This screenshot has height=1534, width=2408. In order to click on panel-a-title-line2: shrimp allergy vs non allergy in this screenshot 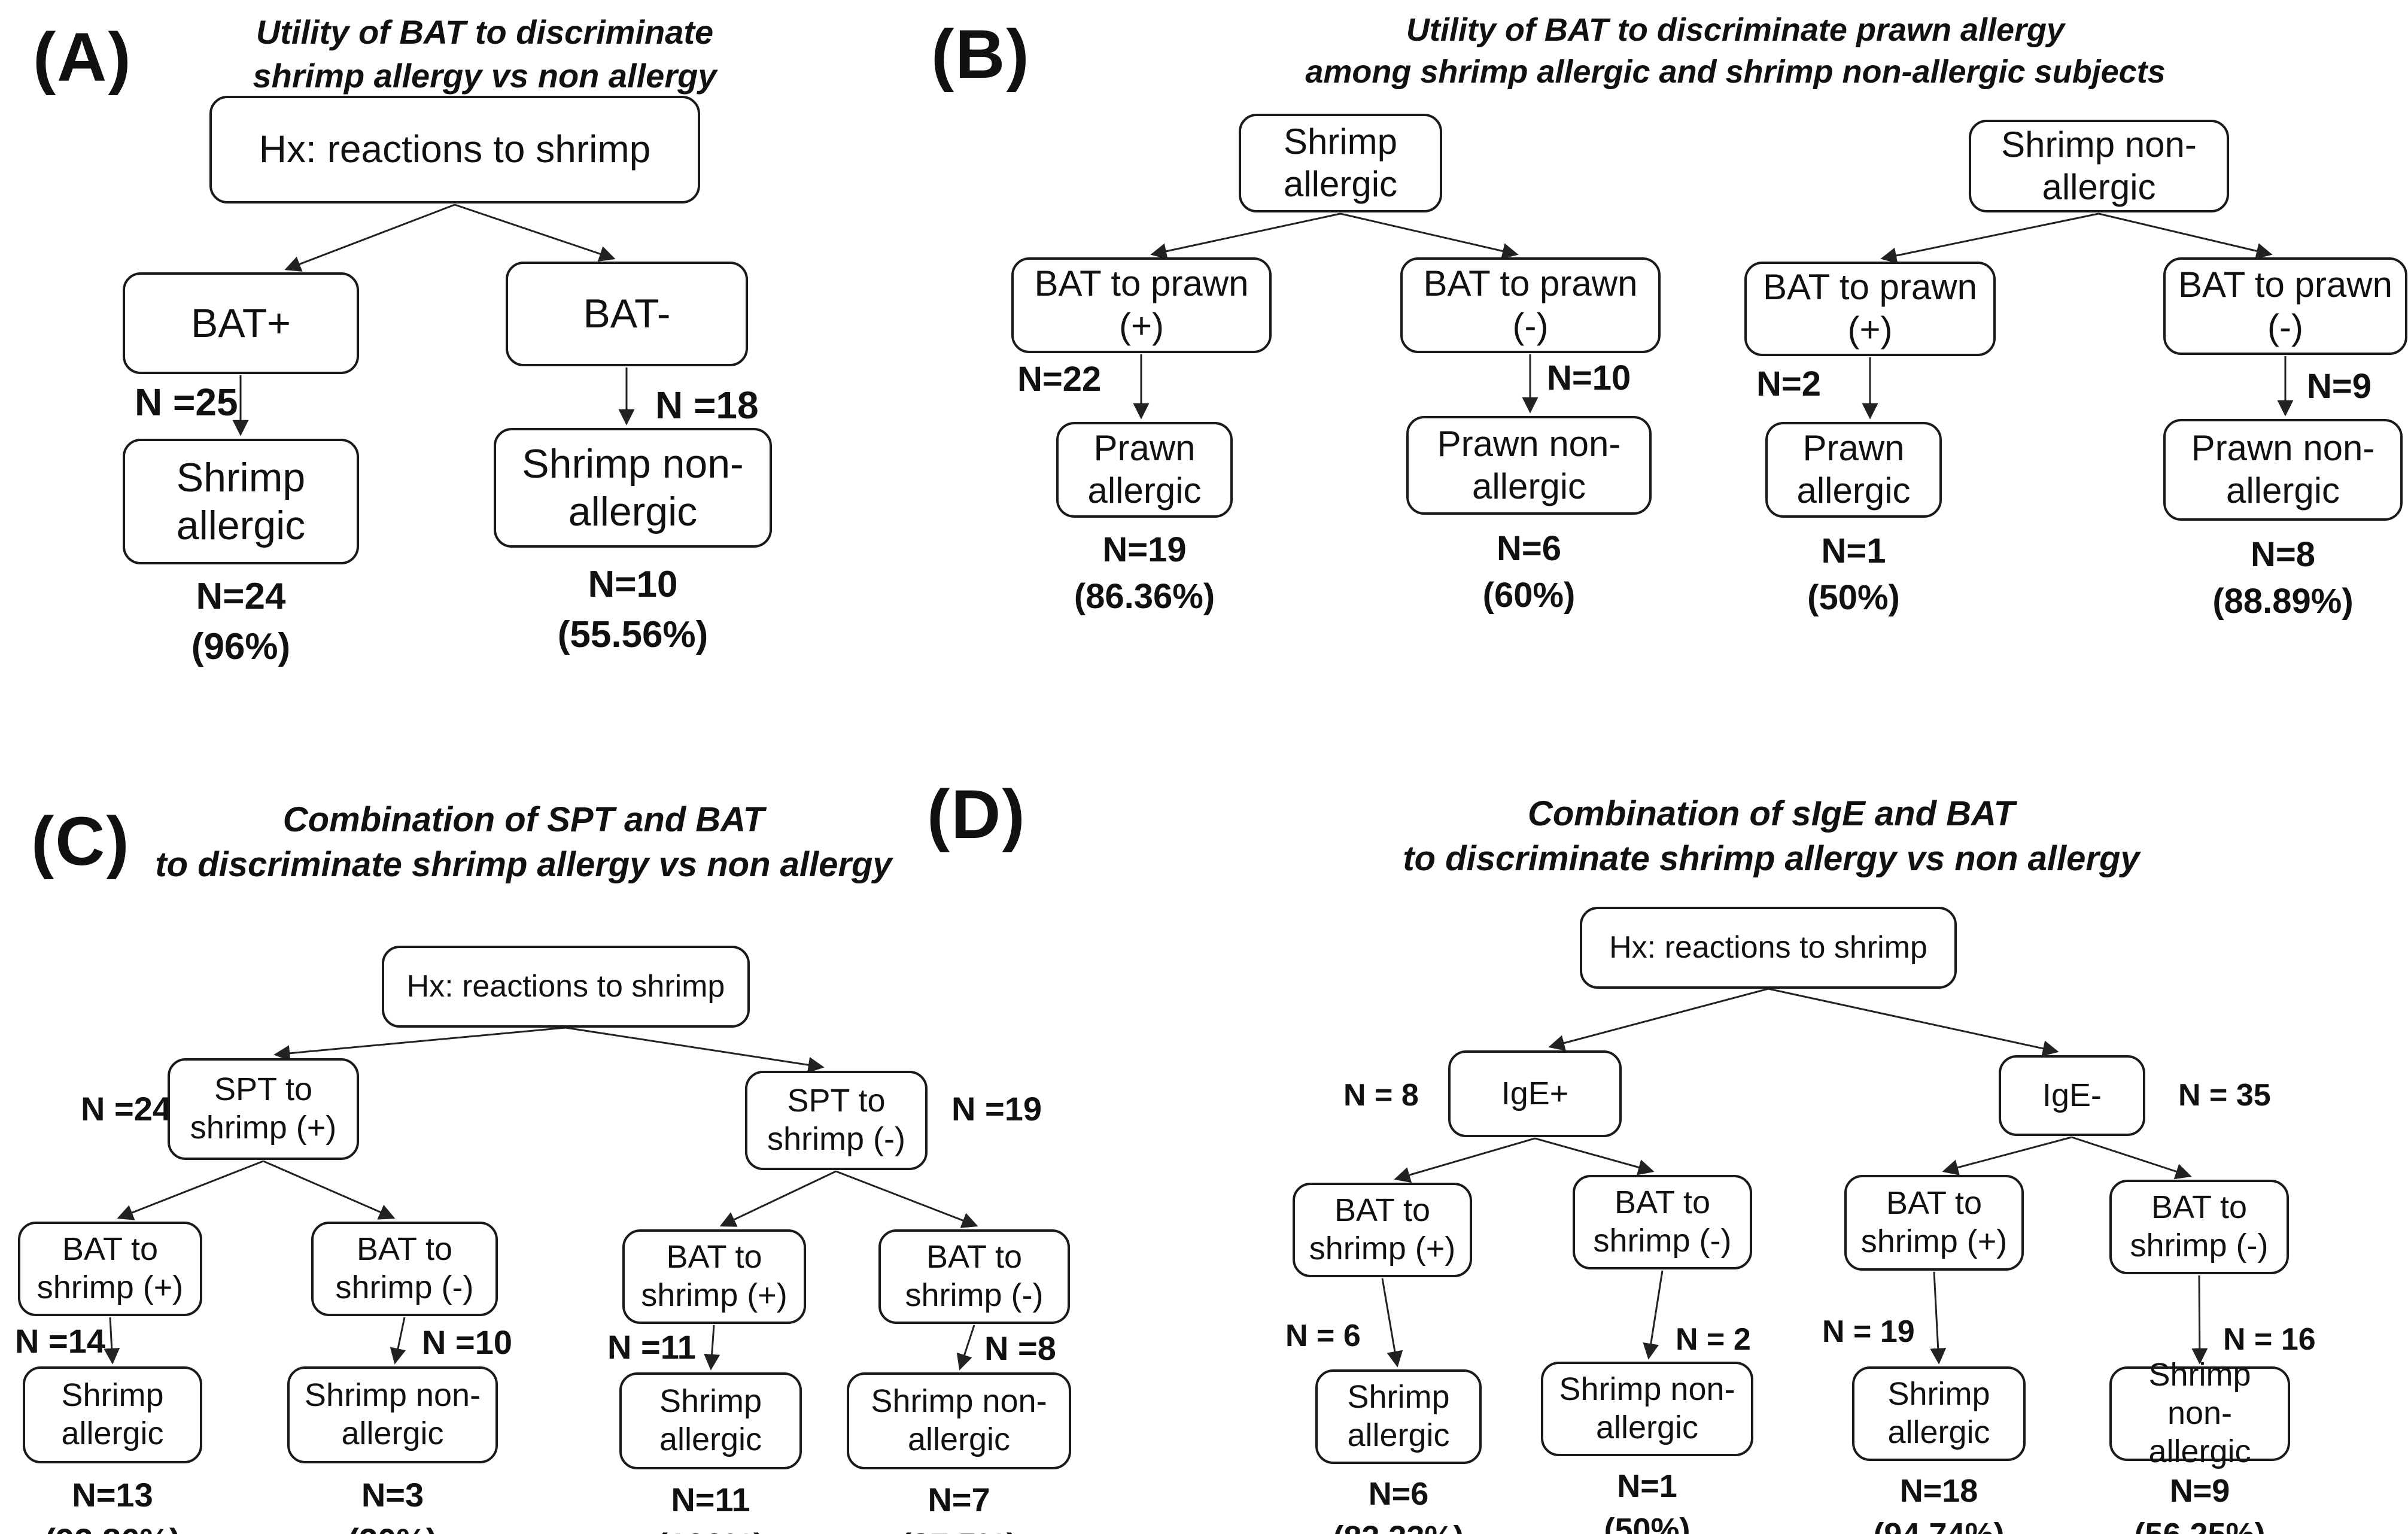, I will do `click(485, 75)`.